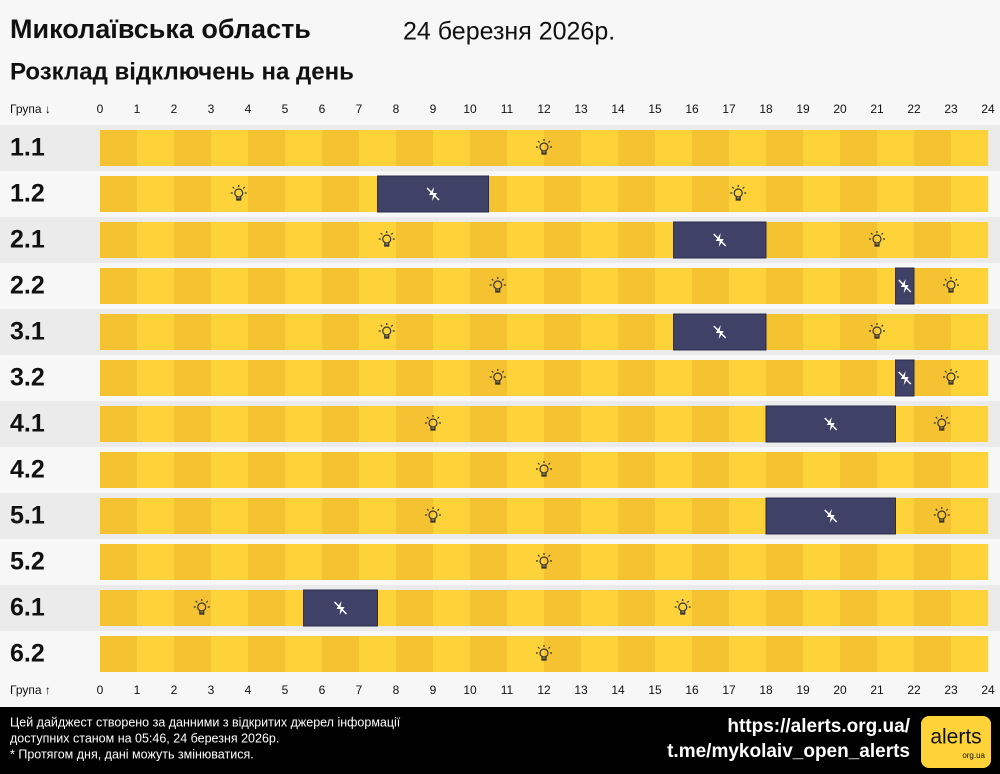  What do you see at coordinates (766, 109) in the screenshot?
I see `x-tick-label: 18` at bounding box center [766, 109].